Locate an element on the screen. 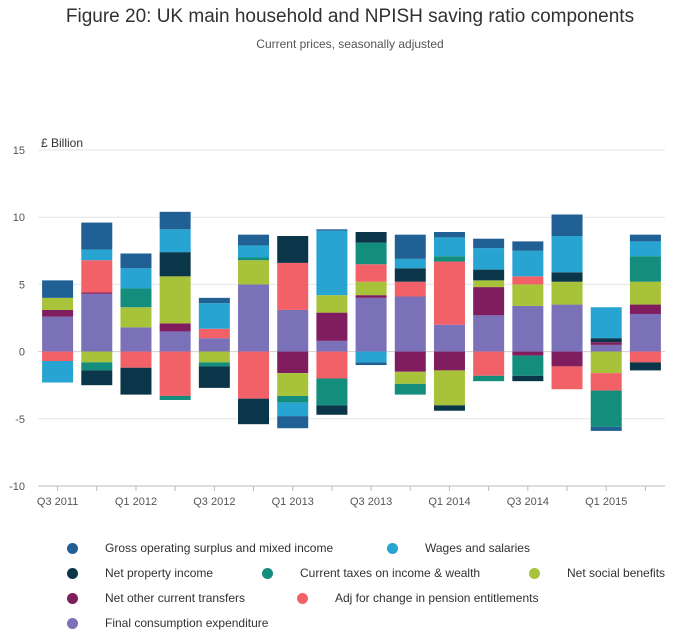 This screenshot has width=700, height=635. legend-label: Net social benefits is located at coordinates (616, 573).